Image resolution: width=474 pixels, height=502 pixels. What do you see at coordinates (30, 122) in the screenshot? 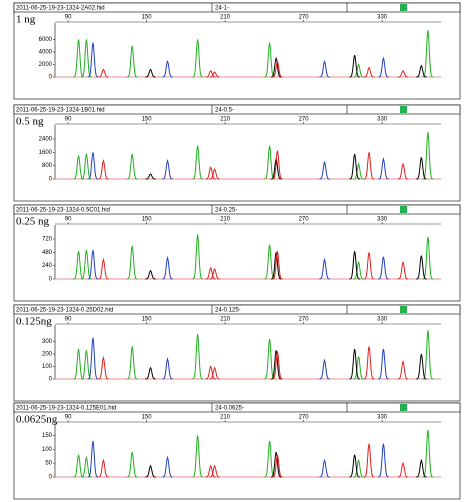
I see `panel-label: 0.5 ng` at bounding box center [30, 122].